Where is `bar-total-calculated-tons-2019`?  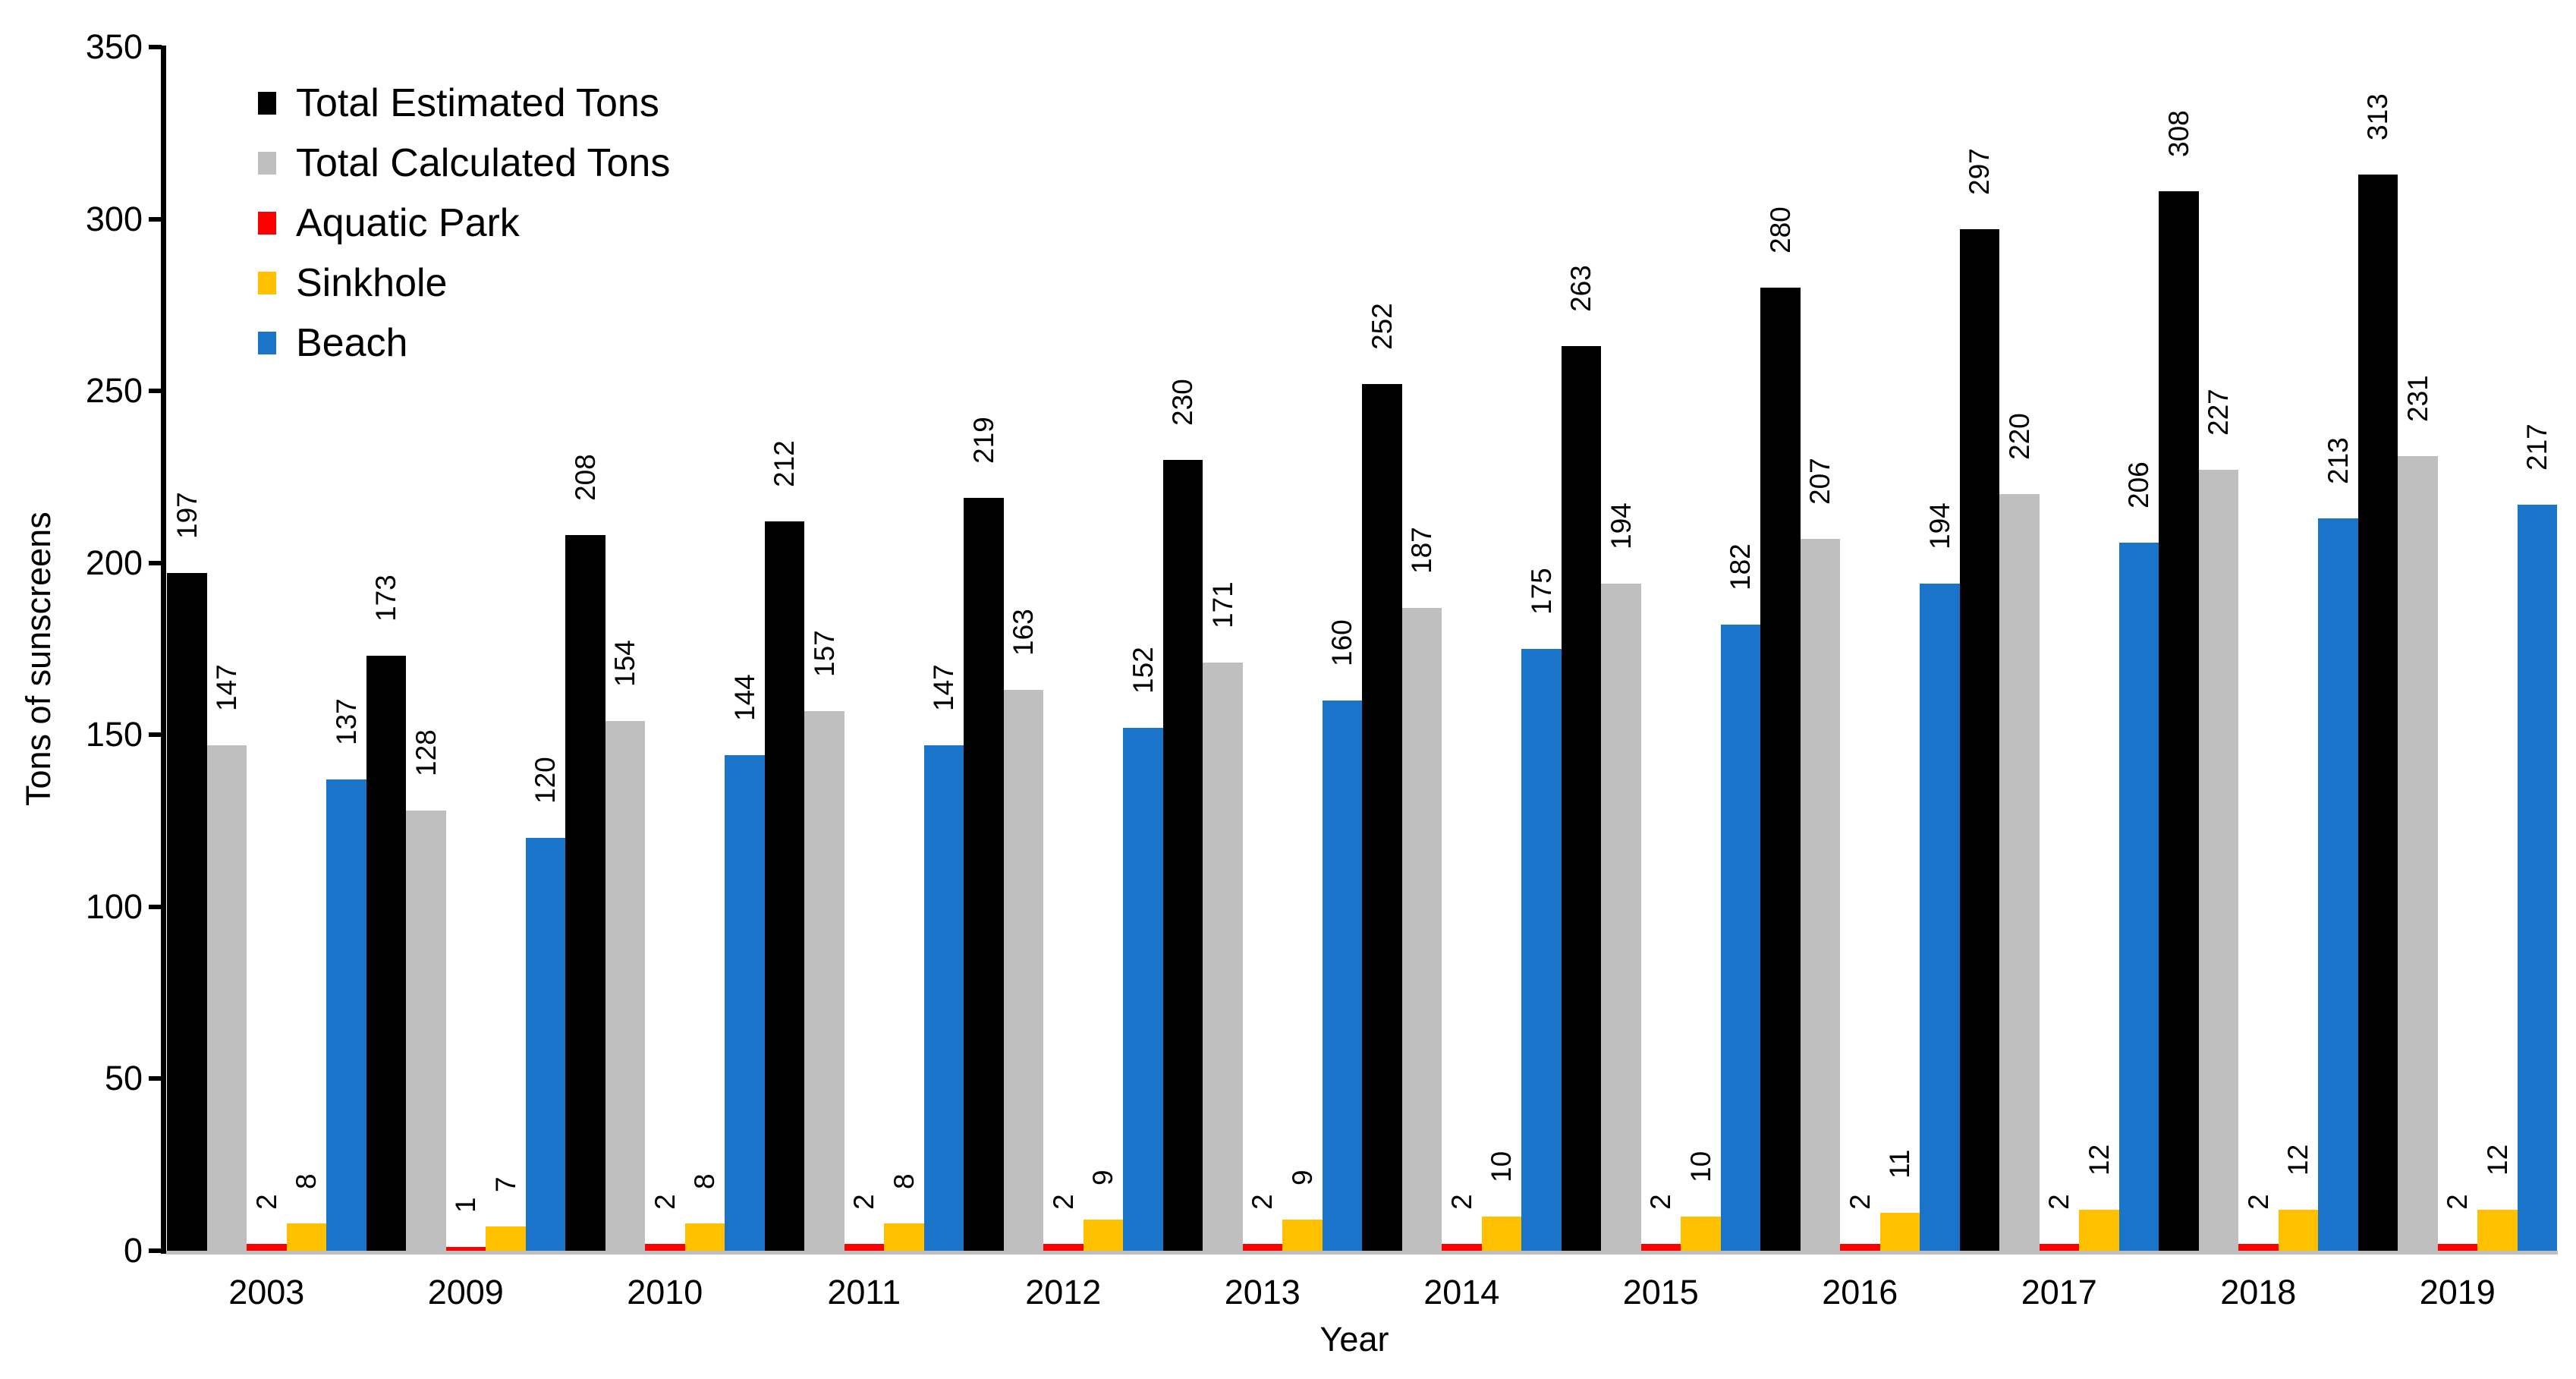 bar-total-calculated-tons-2019 is located at coordinates (2418, 853).